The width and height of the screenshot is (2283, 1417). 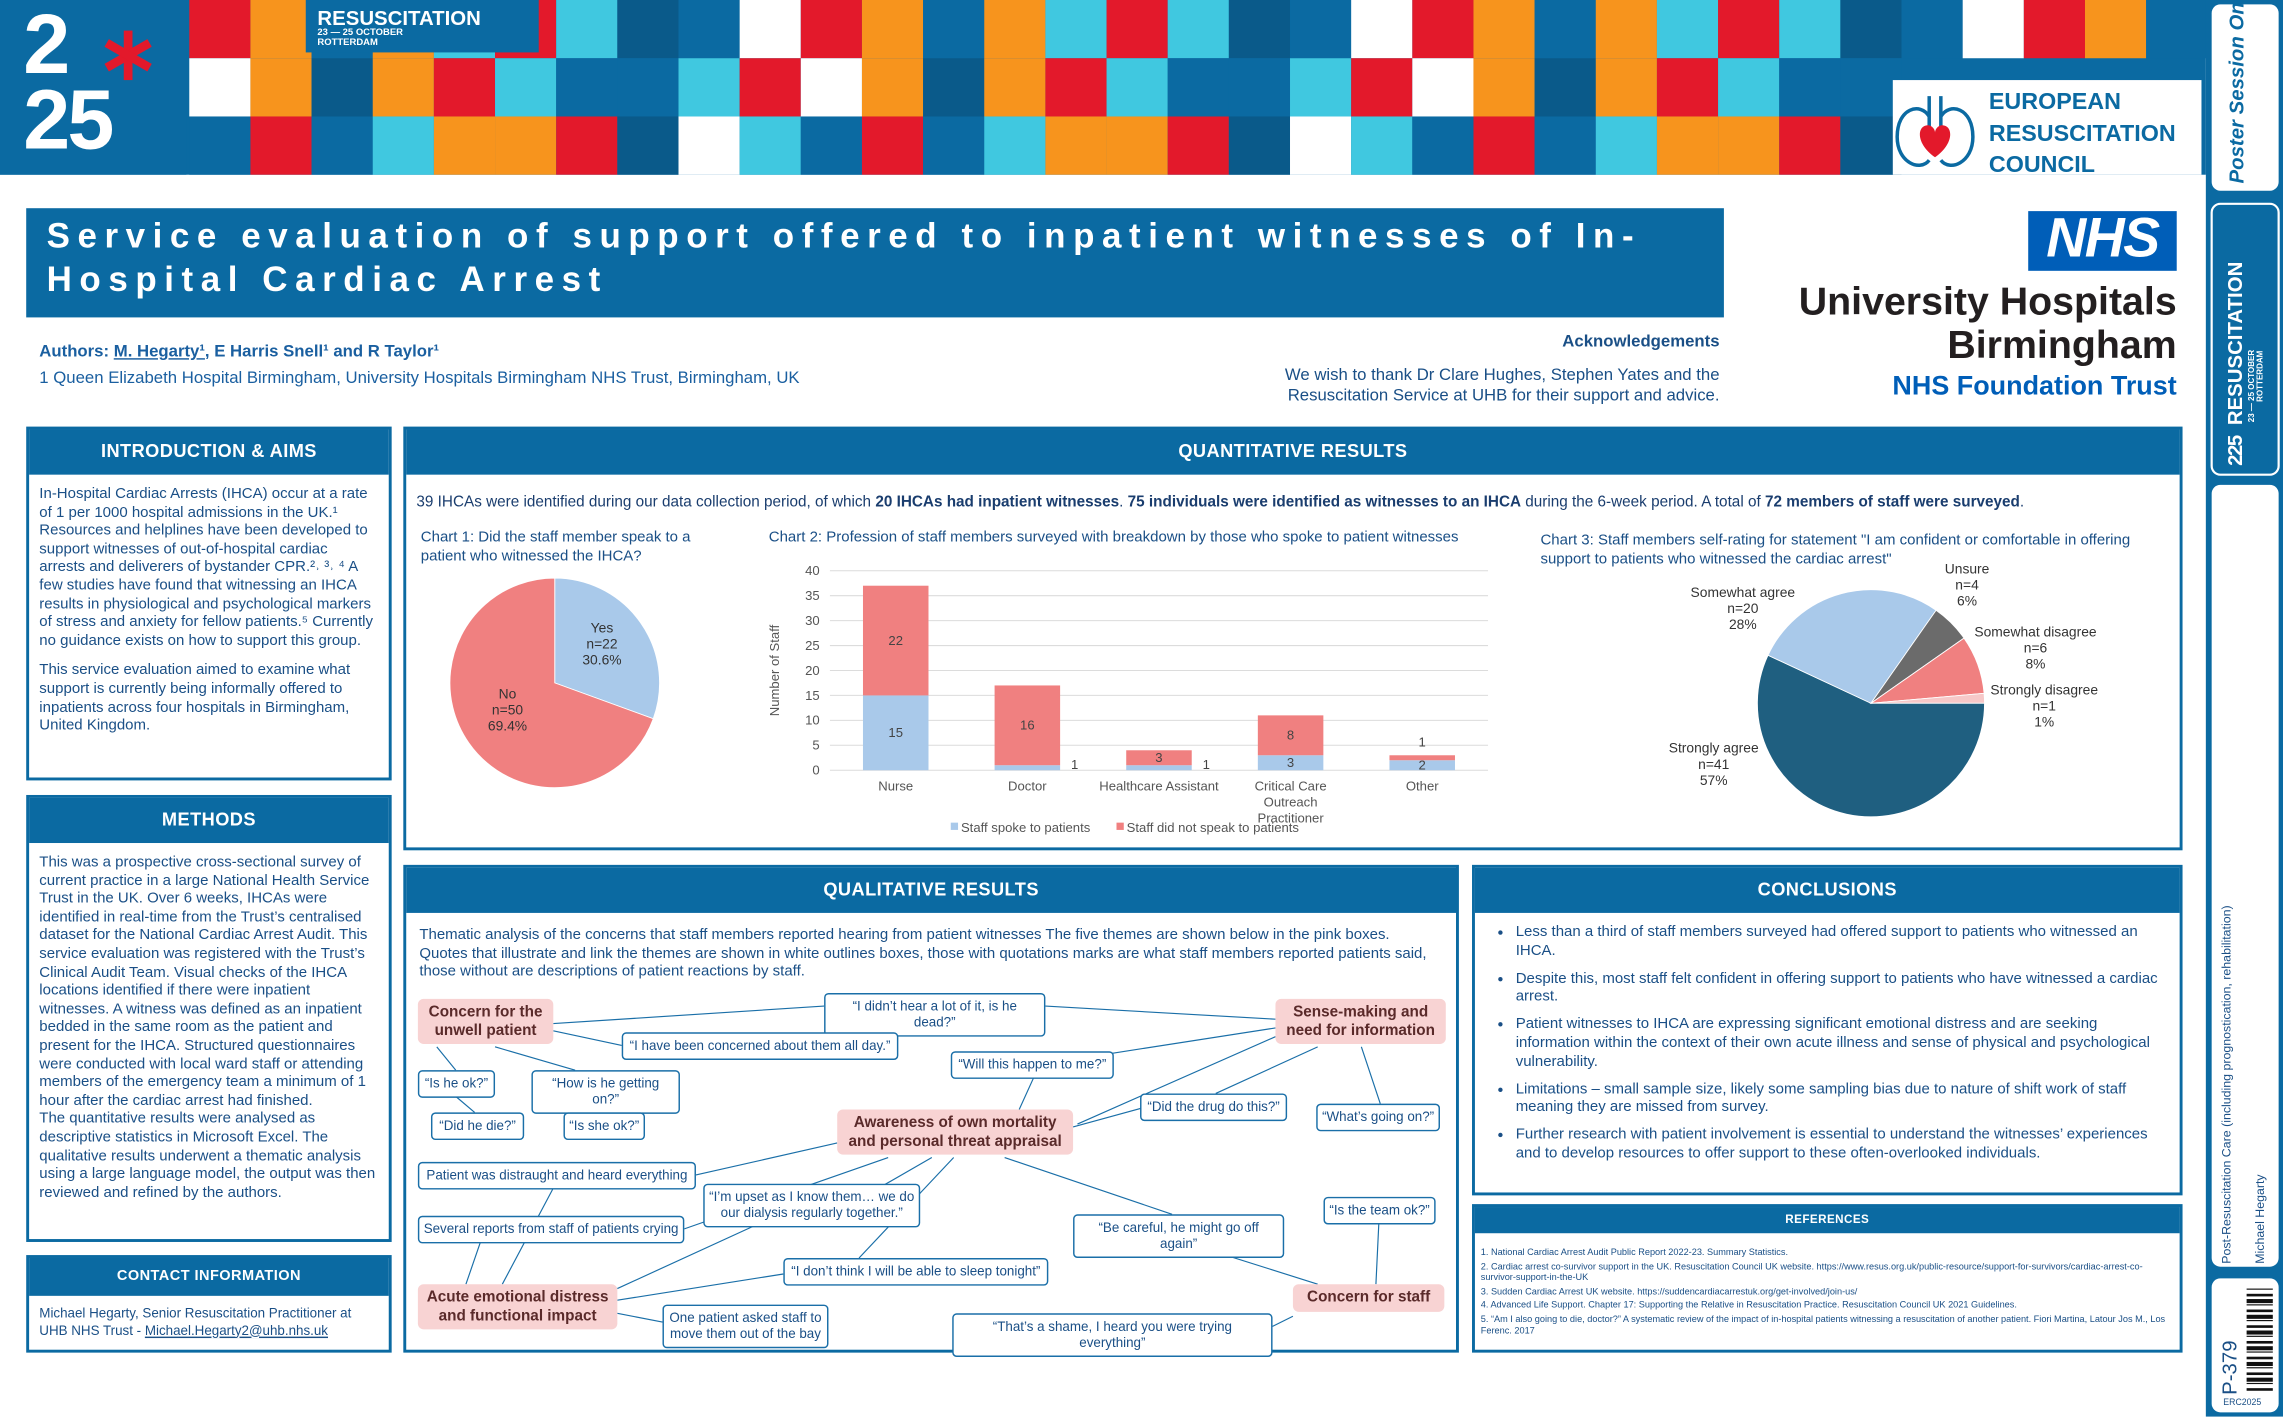 I want to click on erc-lung-icon, so click(x=1935, y=131).